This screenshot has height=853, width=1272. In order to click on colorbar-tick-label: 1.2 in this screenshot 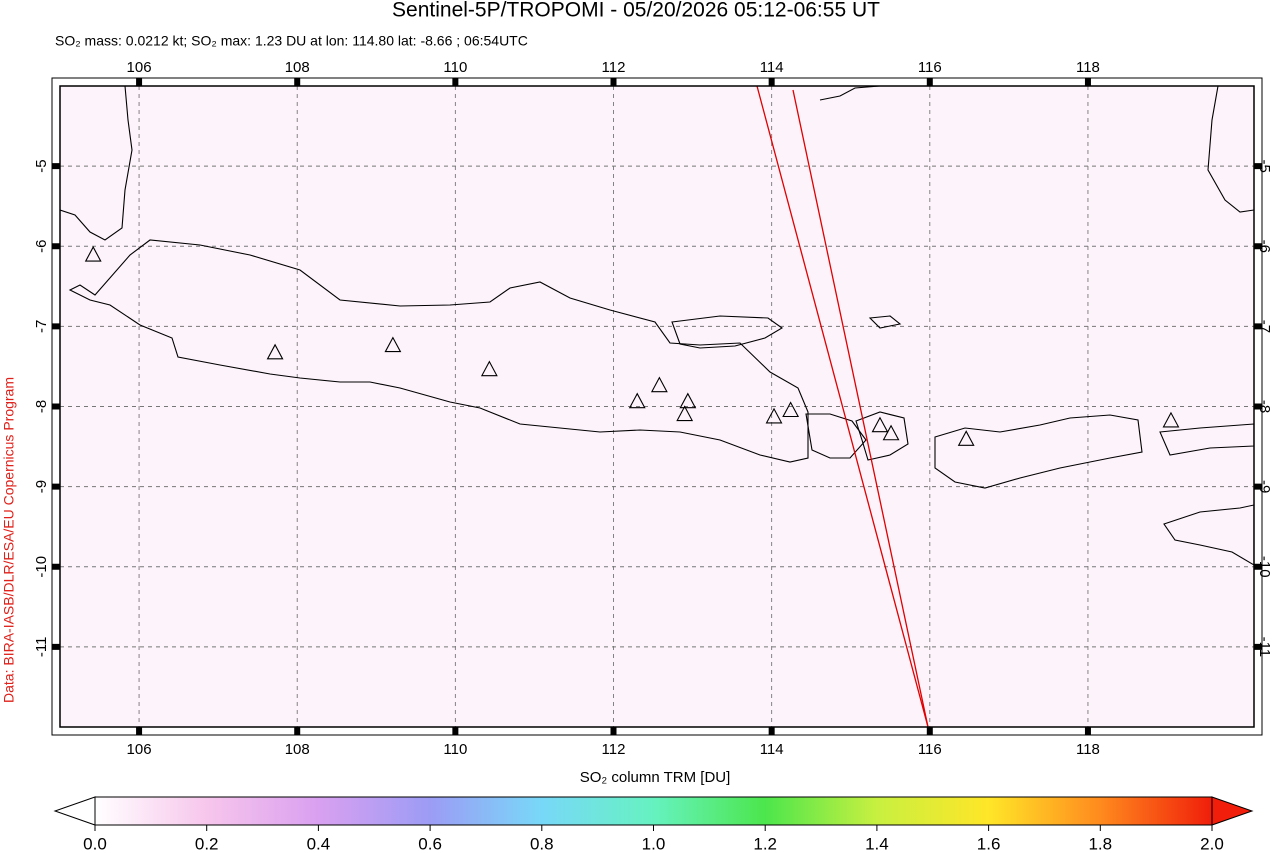, I will do `click(765, 843)`.